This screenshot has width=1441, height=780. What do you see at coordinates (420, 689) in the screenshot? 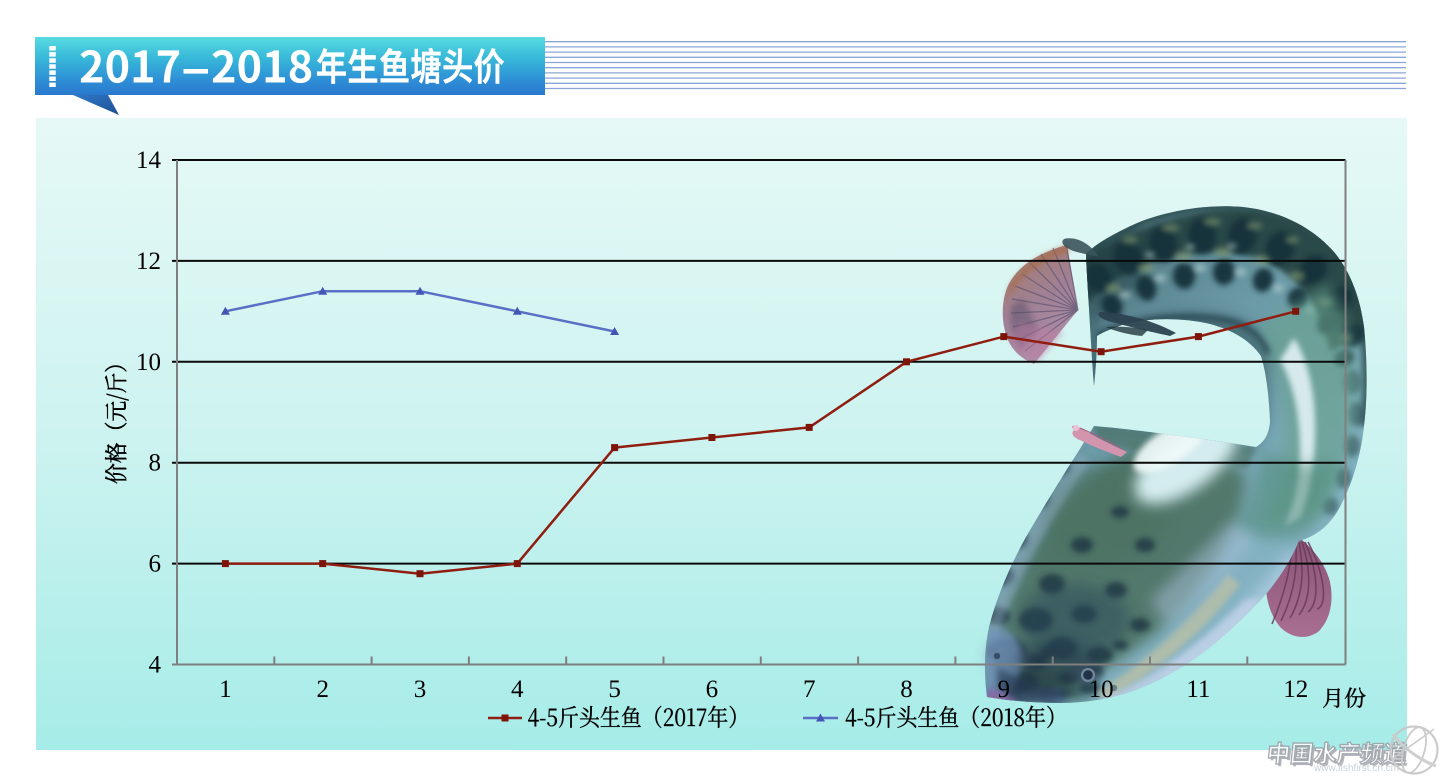
I see `svg-text: 3` at bounding box center [420, 689].